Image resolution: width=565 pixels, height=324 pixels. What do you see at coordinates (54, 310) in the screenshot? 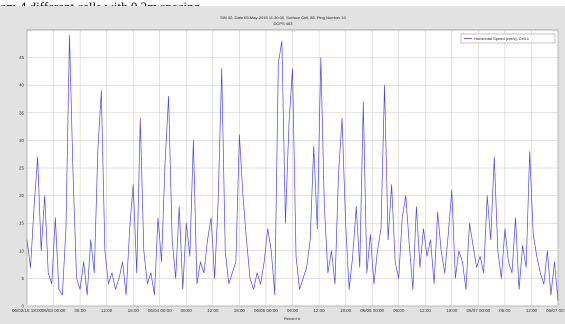
I see `x-tick-label: 06/03 00:00` at bounding box center [54, 310].